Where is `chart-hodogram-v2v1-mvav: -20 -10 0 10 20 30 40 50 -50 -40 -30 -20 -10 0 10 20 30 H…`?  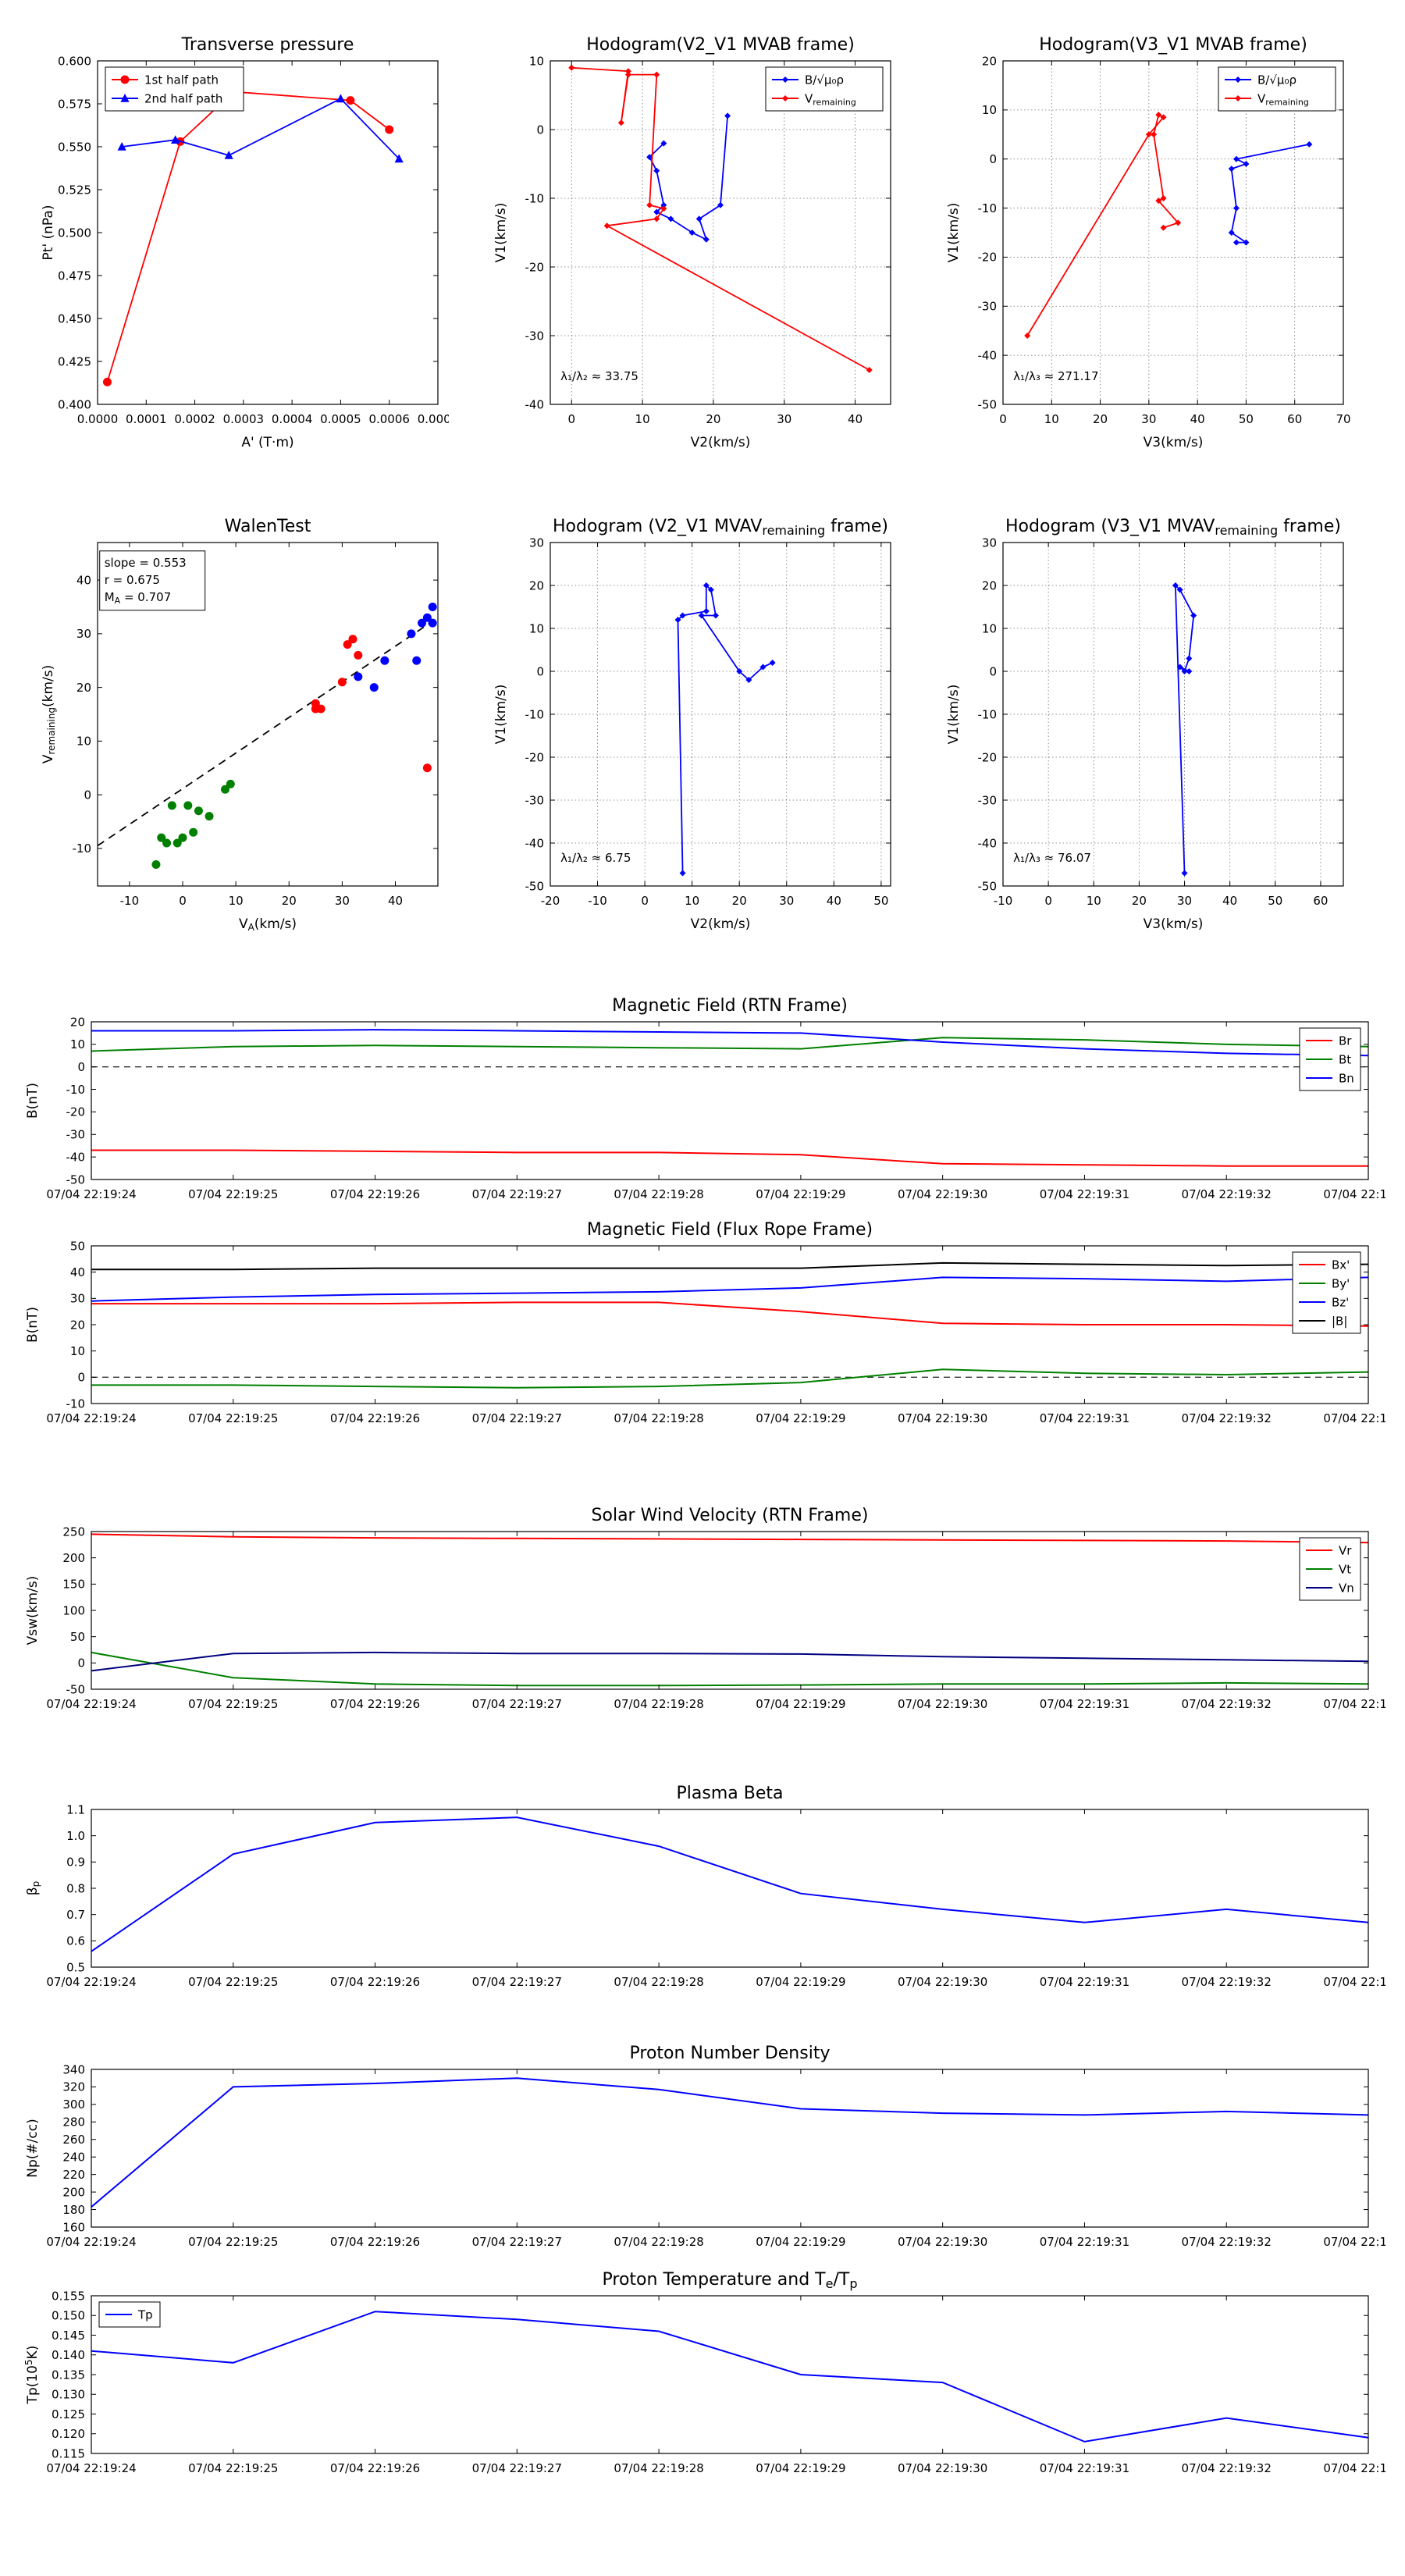
chart-hodogram-v2v1-mvav: -20 -10 0 10 20 30 40 50 -50 -40 -30 -20 -10 0 10 20 30 H… is located at coordinates (695, 722).